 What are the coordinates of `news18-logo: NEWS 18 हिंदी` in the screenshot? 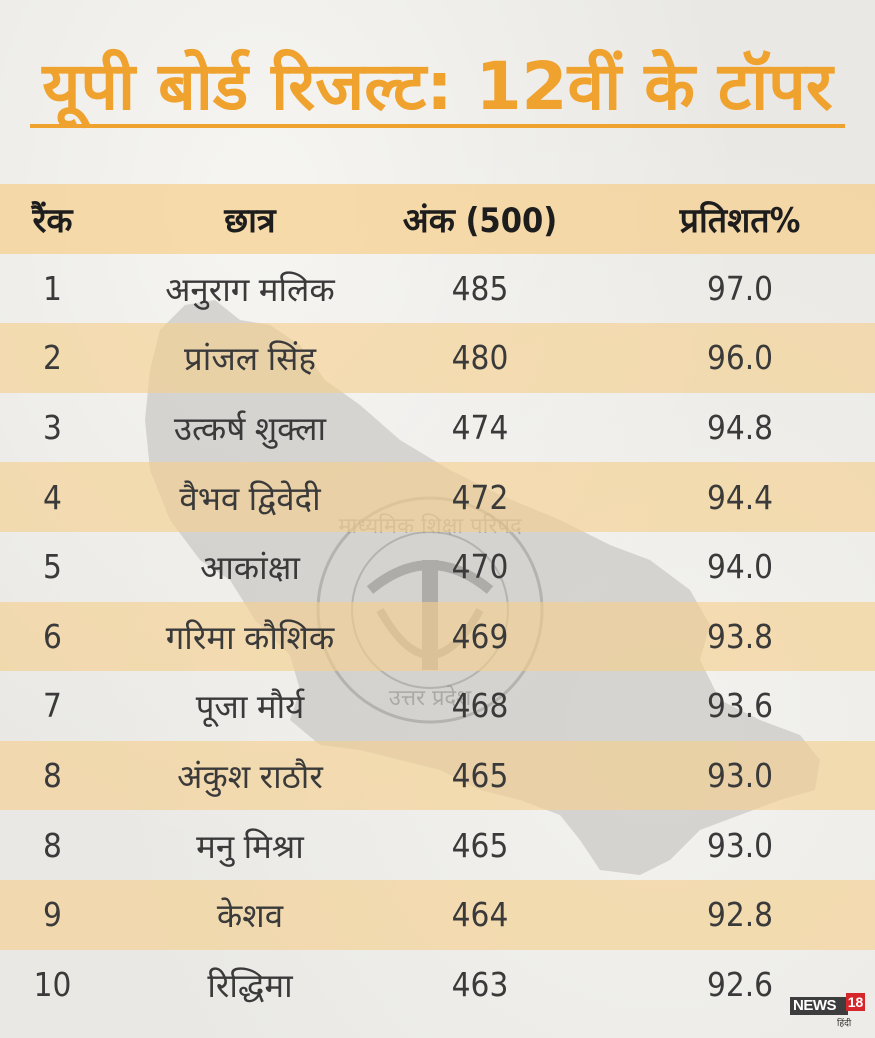 It's located at (827, 1012).